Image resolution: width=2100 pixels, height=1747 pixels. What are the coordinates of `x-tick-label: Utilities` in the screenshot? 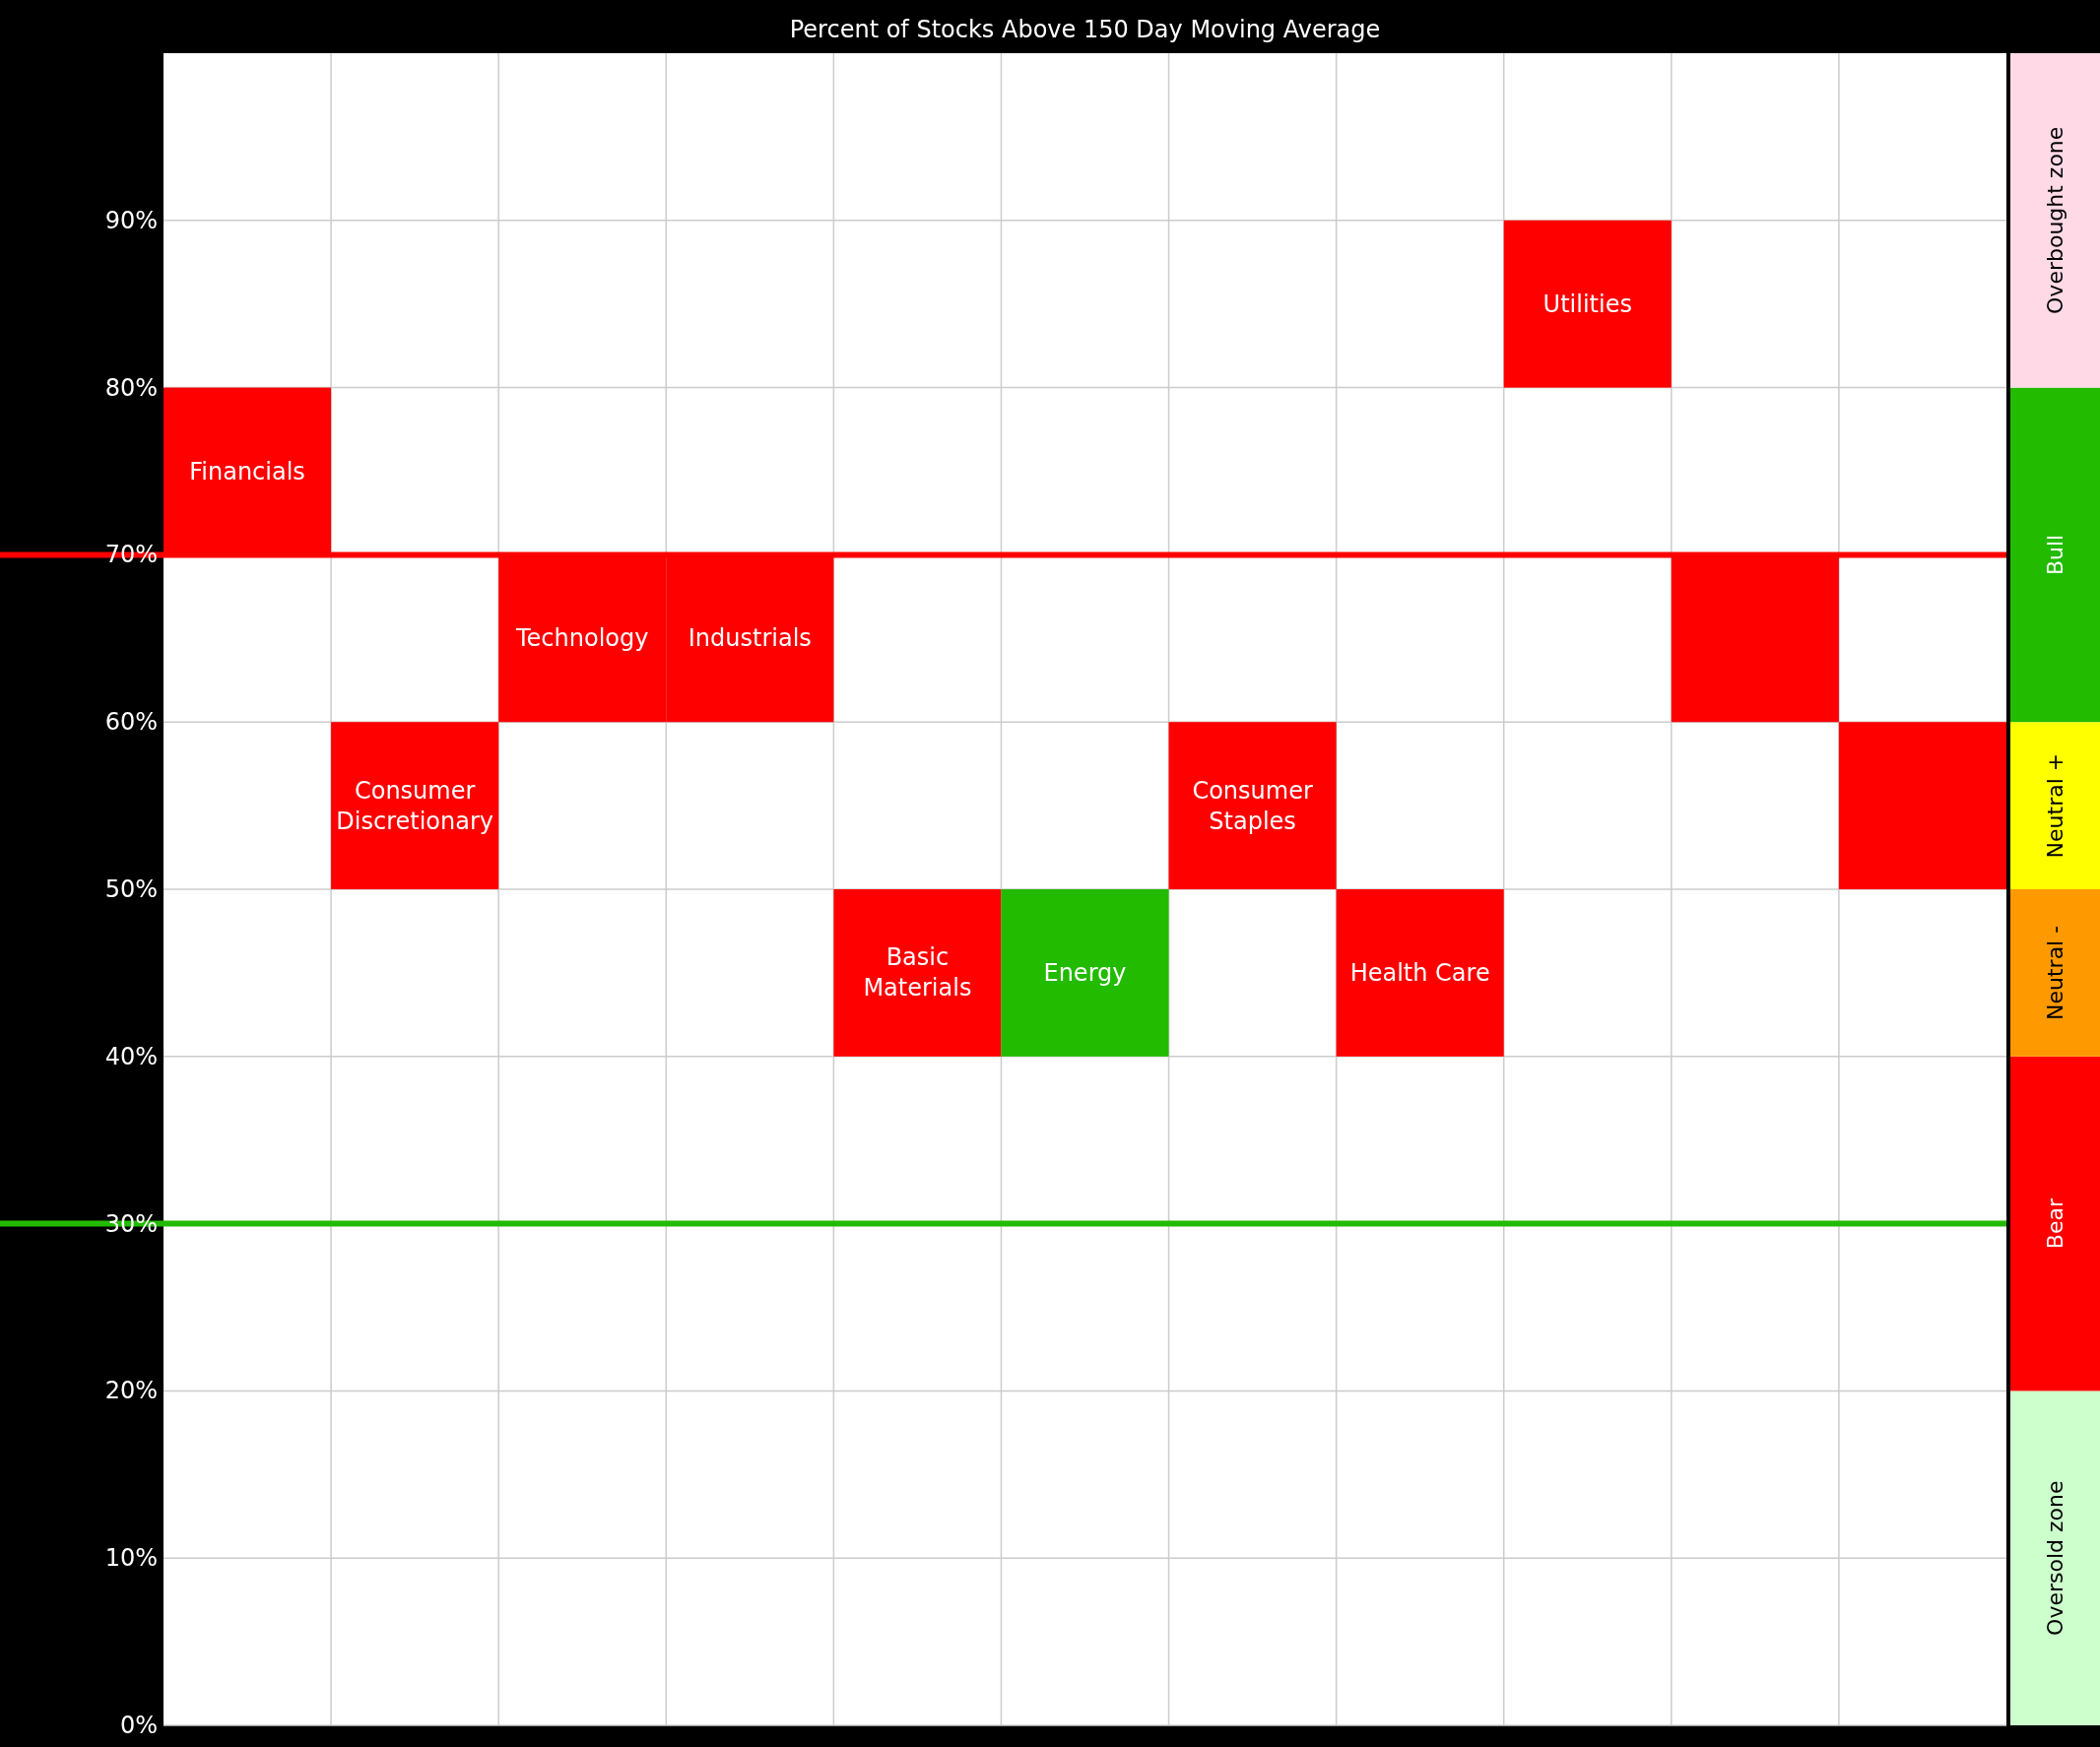 It's located at (1587, 304).